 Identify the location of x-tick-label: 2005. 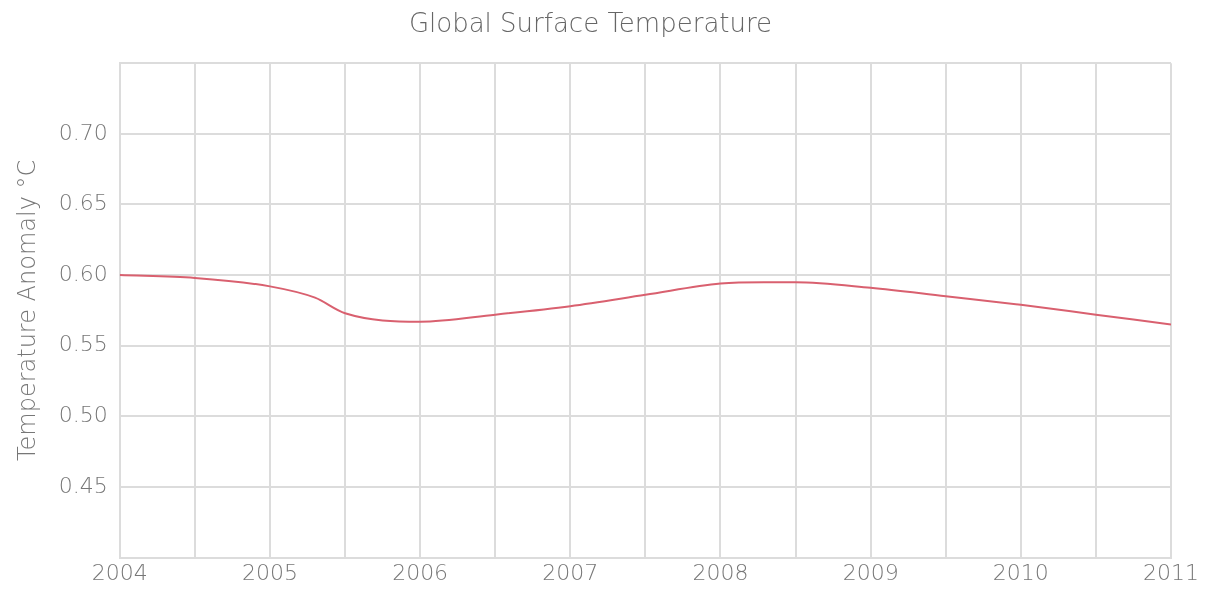
(269, 572).